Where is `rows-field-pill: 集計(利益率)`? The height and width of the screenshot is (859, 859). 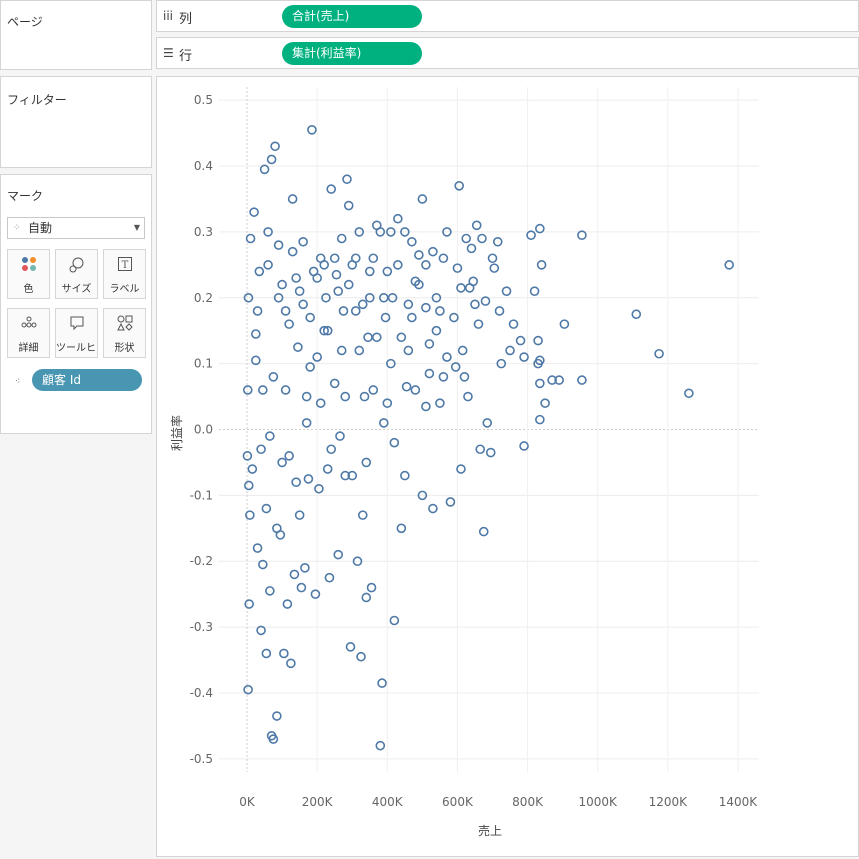 rows-field-pill: 集計(利益率) is located at coordinates (352, 53).